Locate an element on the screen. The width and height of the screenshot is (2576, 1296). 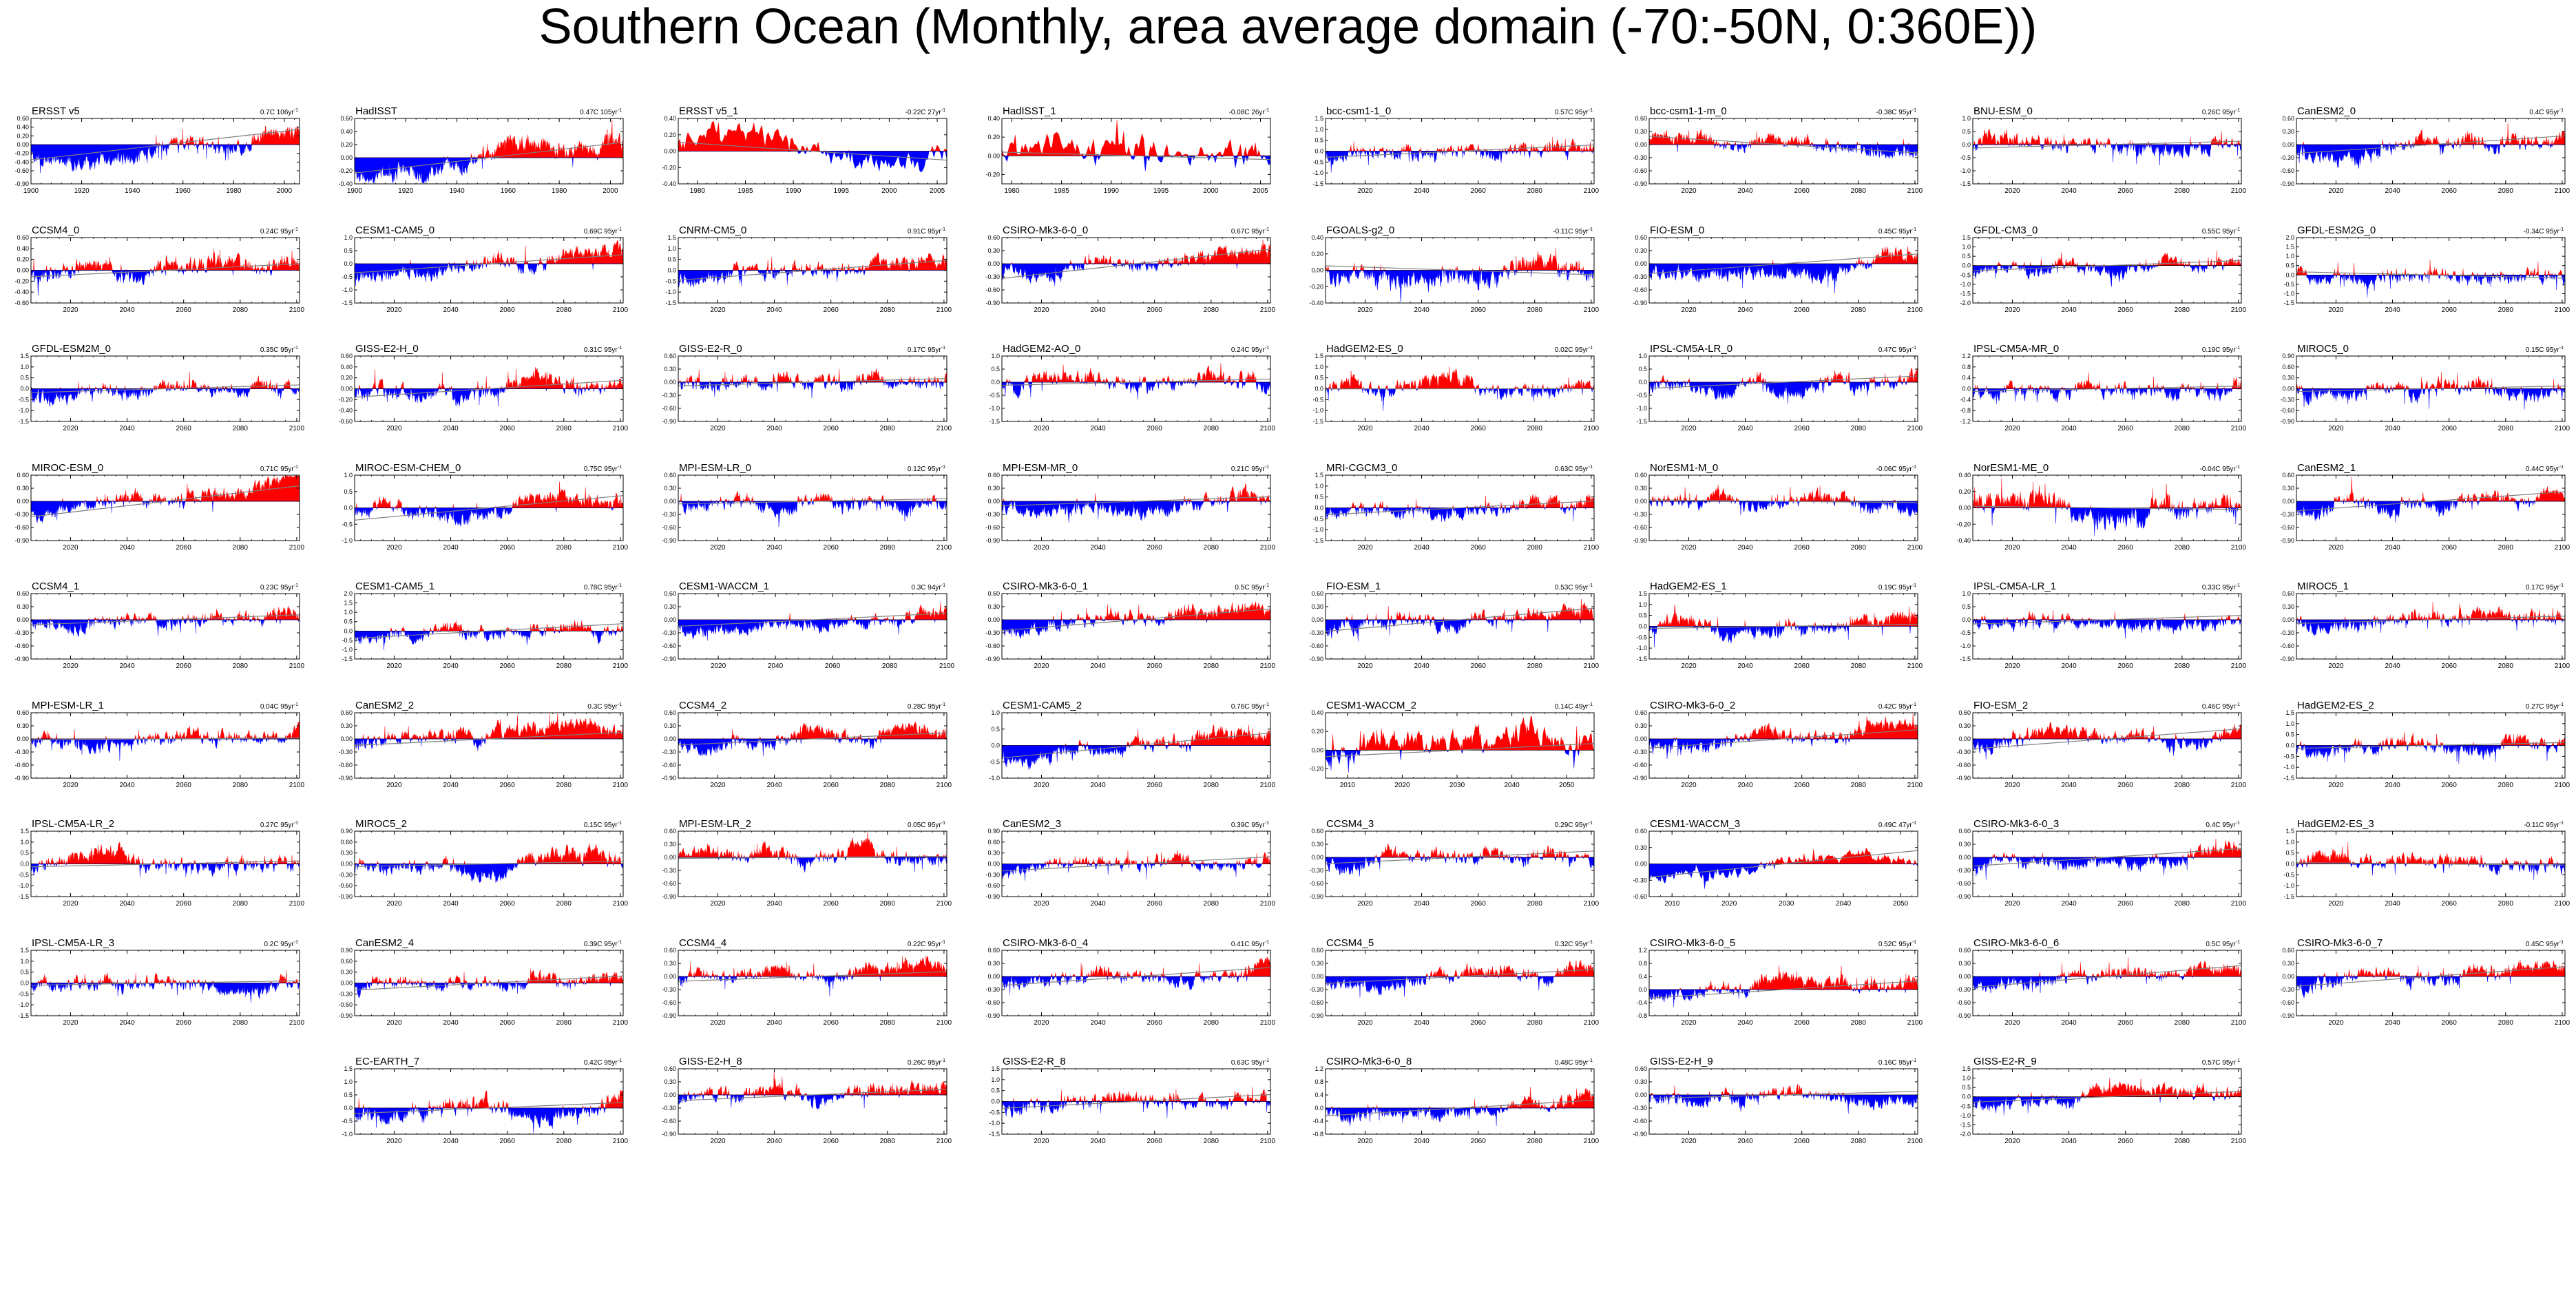
trend-label: 0.27C 95yr-1 is located at coordinates (279, 825).